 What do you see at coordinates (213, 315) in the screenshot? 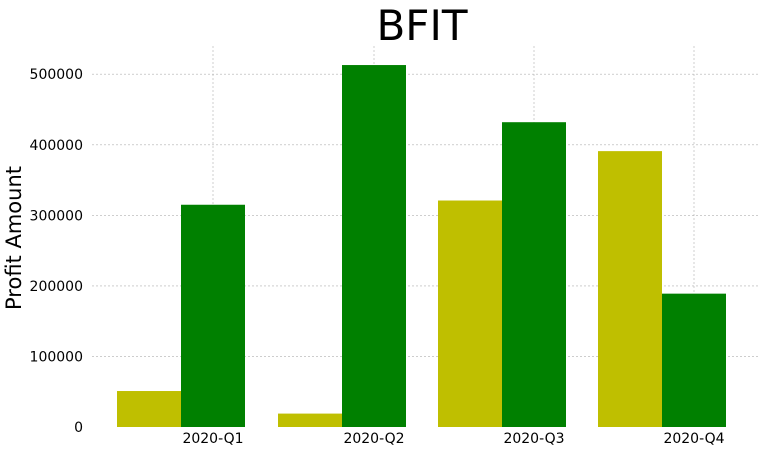
I see `bar-series-2-2020-Q1` at bounding box center [213, 315].